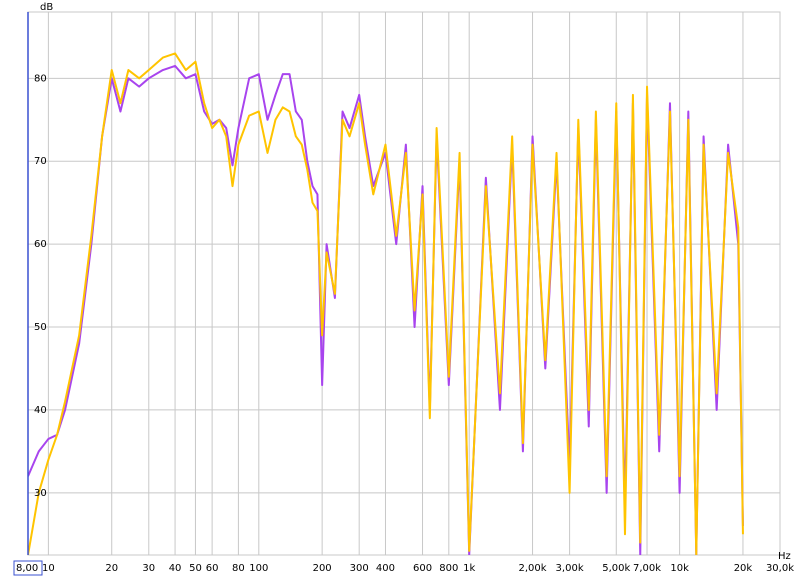  I want to click on x-tick-label: 3,00k, so click(570, 568).